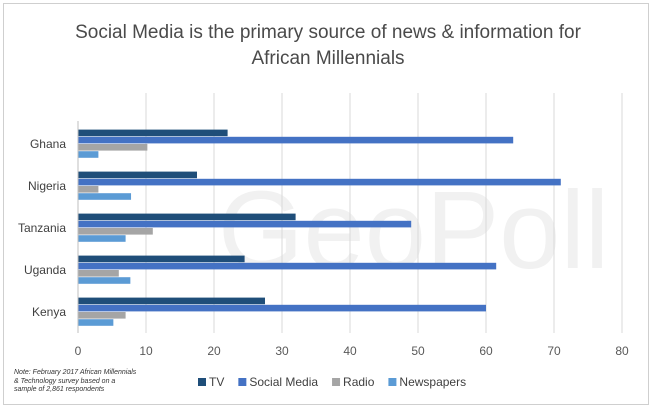  Describe the element at coordinates (47, 186) in the screenshot. I see `category-label: Nigeria` at that location.